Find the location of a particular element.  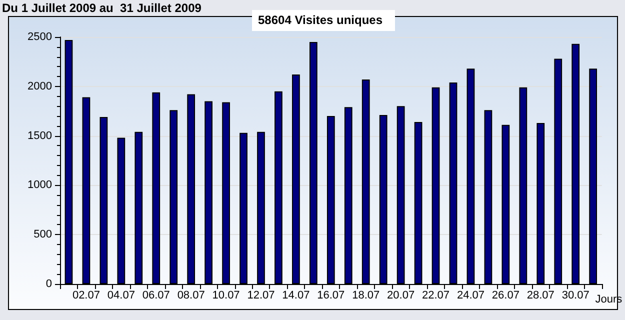

chart-subtitle: 58604 Visites uniques is located at coordinates (323, 20).